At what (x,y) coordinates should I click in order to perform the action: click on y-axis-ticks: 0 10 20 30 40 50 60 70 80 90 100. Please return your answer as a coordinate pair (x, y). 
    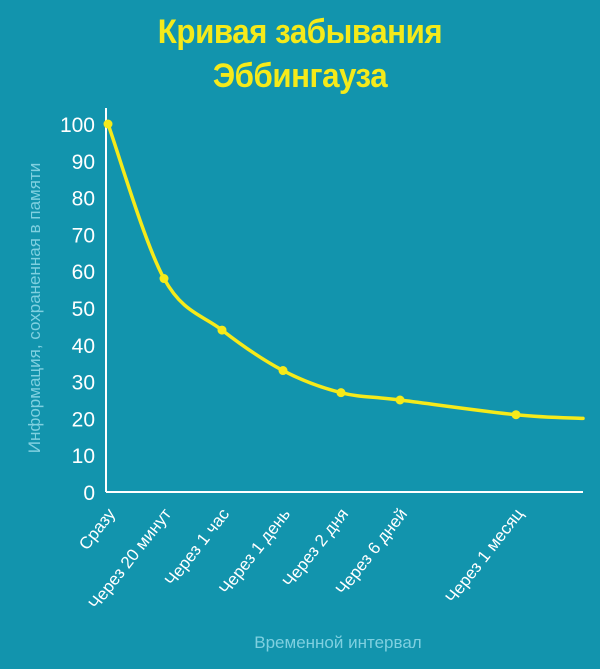
    Looking at the image, I should click on (77, 309).